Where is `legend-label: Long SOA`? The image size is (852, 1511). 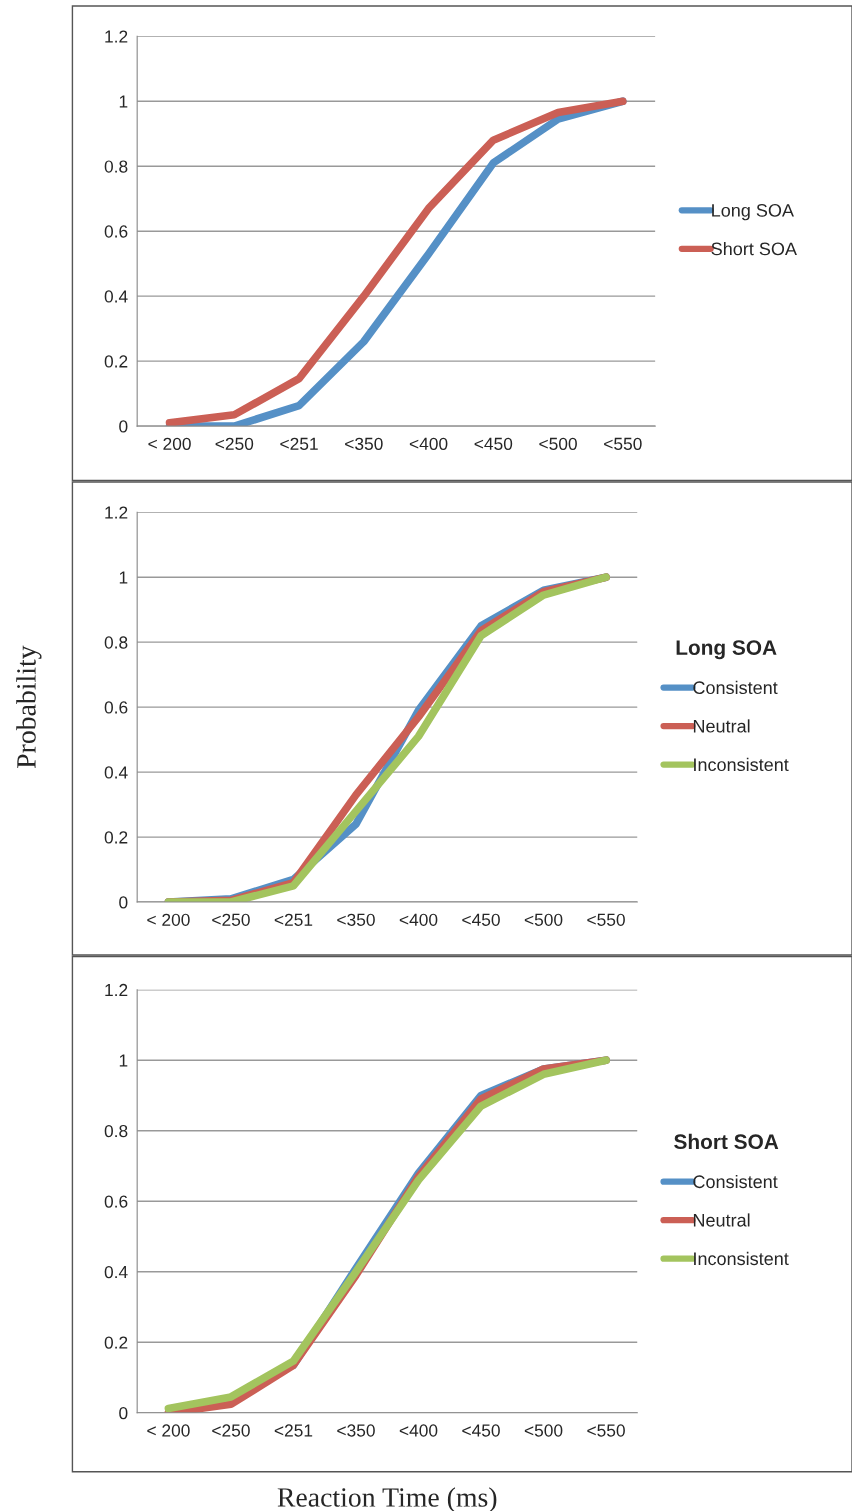
legend-label: Long SOA is located at coordinates (753, 212).